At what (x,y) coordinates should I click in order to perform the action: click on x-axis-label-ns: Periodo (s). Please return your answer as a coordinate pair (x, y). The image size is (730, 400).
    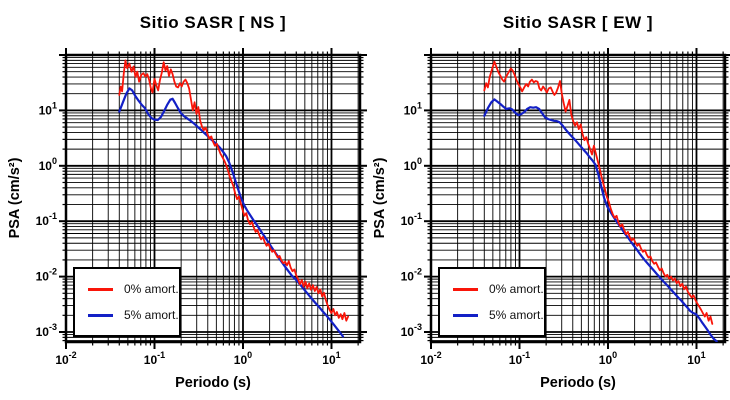
    Looking at the image, I should click on (213, 383).